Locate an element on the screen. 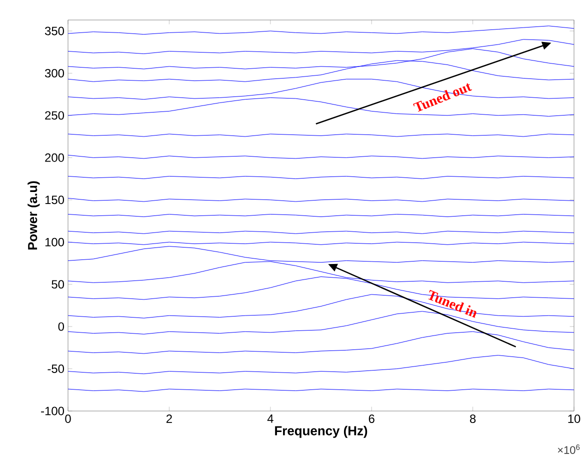 This screenshot has height=467, width=584. y-tick-label: -50 is located at coordinates (56, 368).